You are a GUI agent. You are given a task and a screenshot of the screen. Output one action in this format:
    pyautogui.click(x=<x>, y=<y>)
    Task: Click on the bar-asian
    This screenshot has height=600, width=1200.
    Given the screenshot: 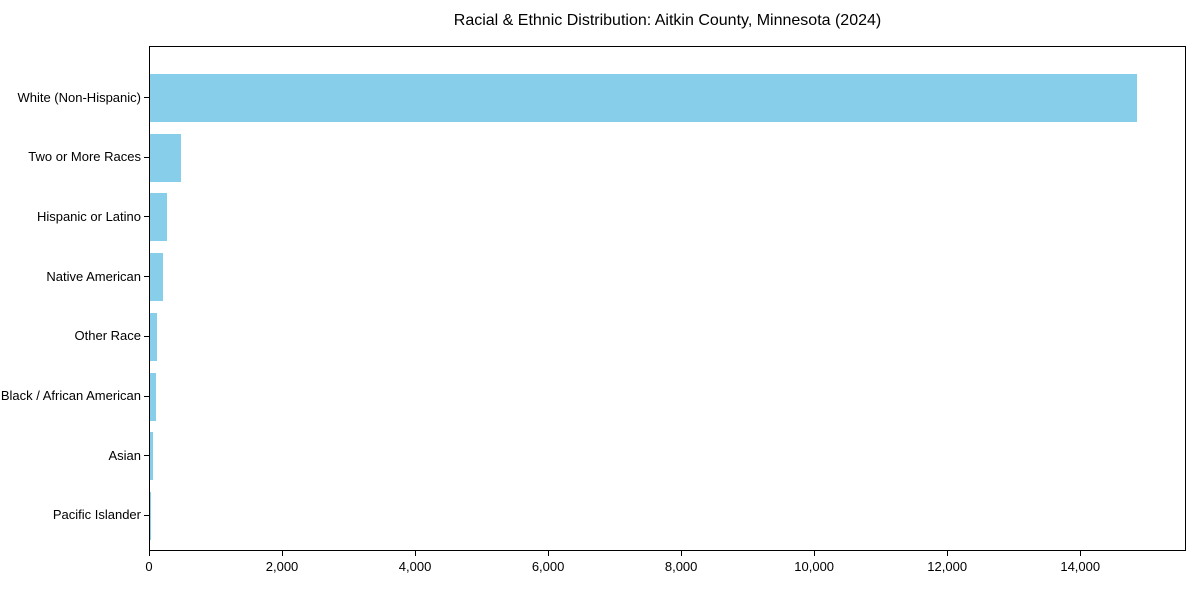 What is the action you would take?
    pyautogui.click(x=151, y=456)
    